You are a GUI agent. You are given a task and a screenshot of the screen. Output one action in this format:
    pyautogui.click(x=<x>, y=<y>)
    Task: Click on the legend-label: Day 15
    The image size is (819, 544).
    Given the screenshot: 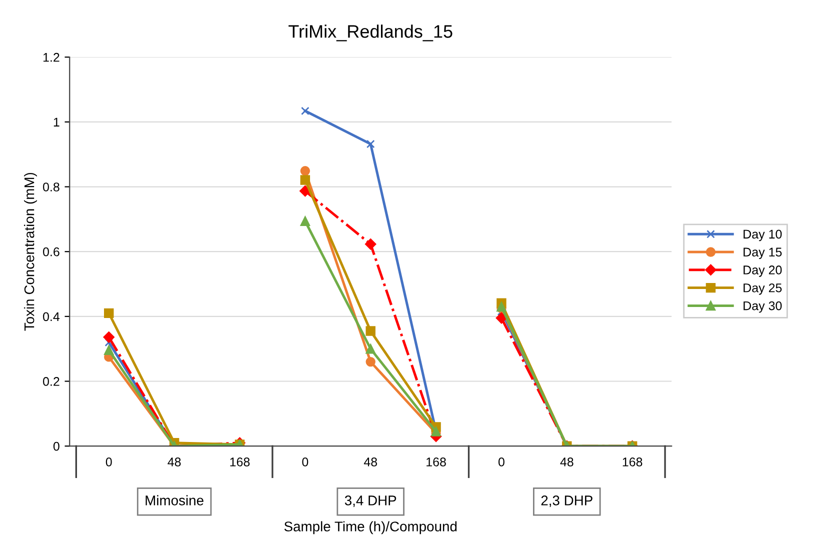 What is the action you would take?
    pyautogui.click(x=763, y=253)
    